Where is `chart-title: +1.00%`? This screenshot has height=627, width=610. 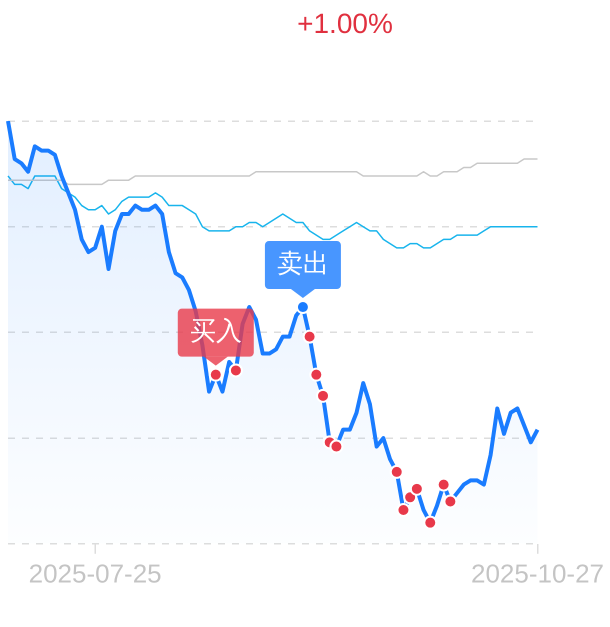 chart-title: +1.00% is located at coordinates (345, 24).